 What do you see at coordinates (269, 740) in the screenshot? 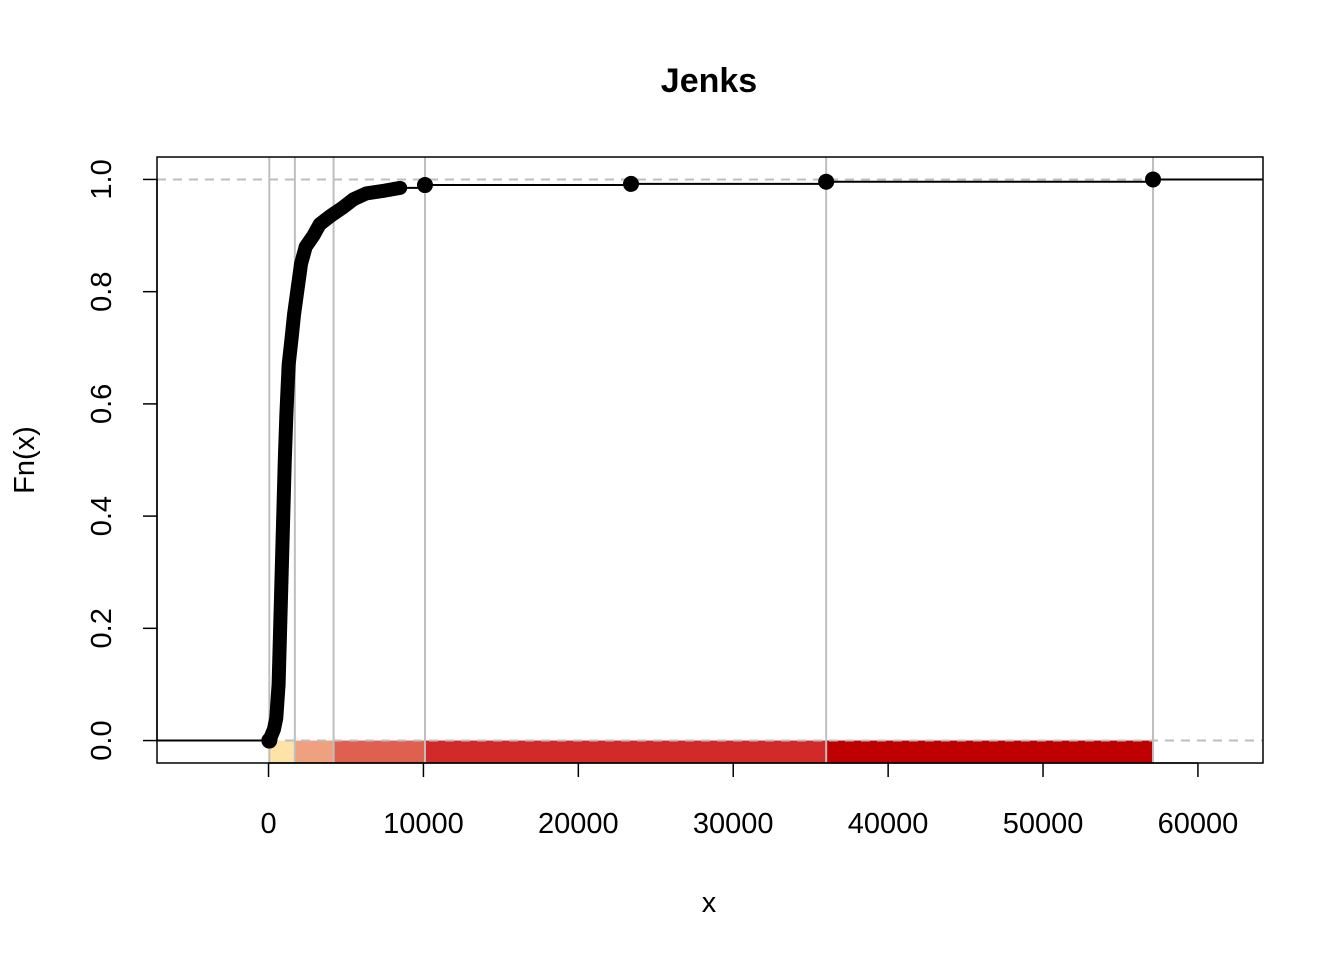
I see `data-point-first` at bounding box center [269, 740].